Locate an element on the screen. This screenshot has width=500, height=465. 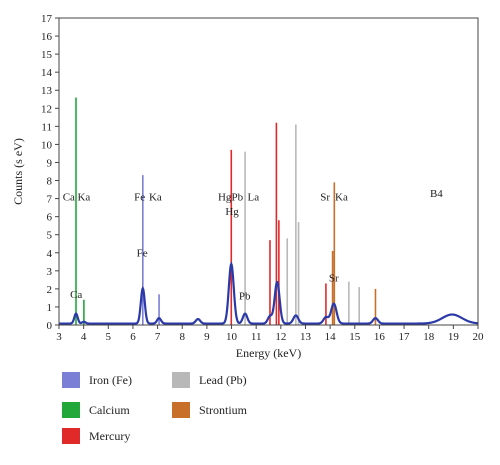
y-tick-label: 13 is located at coordinates (47, 91).